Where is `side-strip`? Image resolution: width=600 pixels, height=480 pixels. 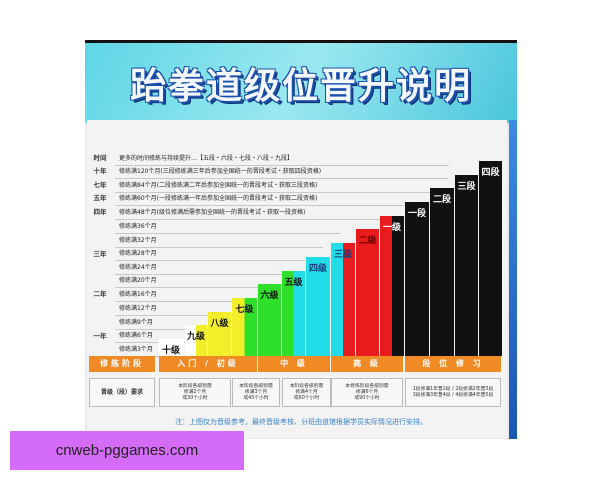 side-strip is located at coordinates (513, 279).